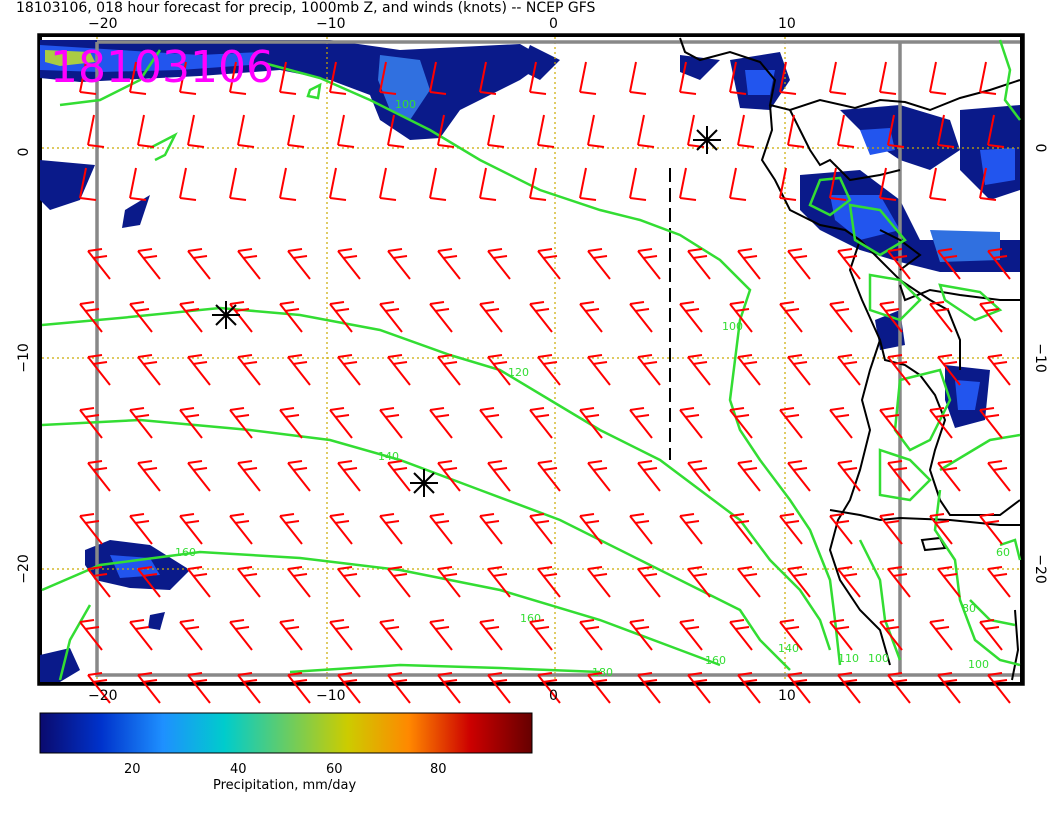 The width and height of the screenshot is (1056, 816). What do you see at coordinates (162, 67) in the screenshot?
I see `date-stamp: 18103106` at bounding box center [162, 67].